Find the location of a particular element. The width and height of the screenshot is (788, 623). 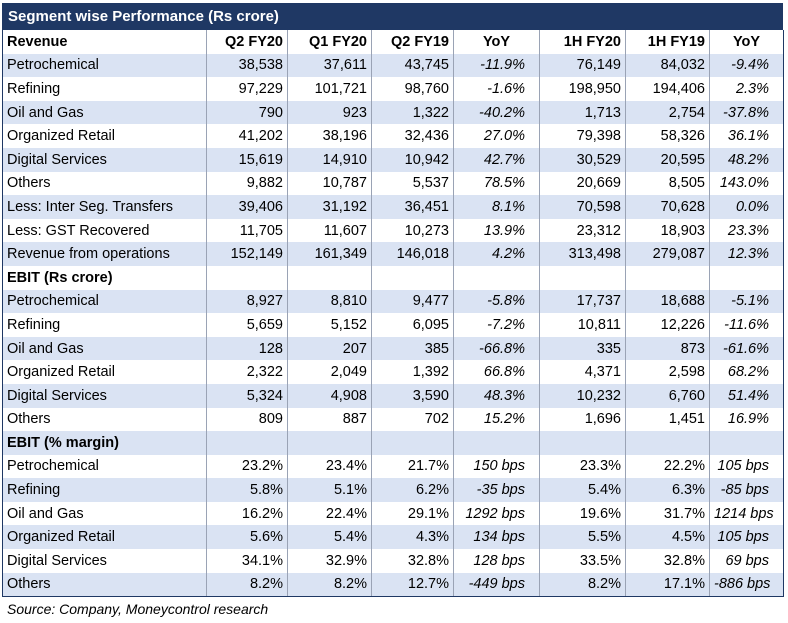

table-title: Segment wise Performance (Rs crore) is located at coordinates (392, 16).